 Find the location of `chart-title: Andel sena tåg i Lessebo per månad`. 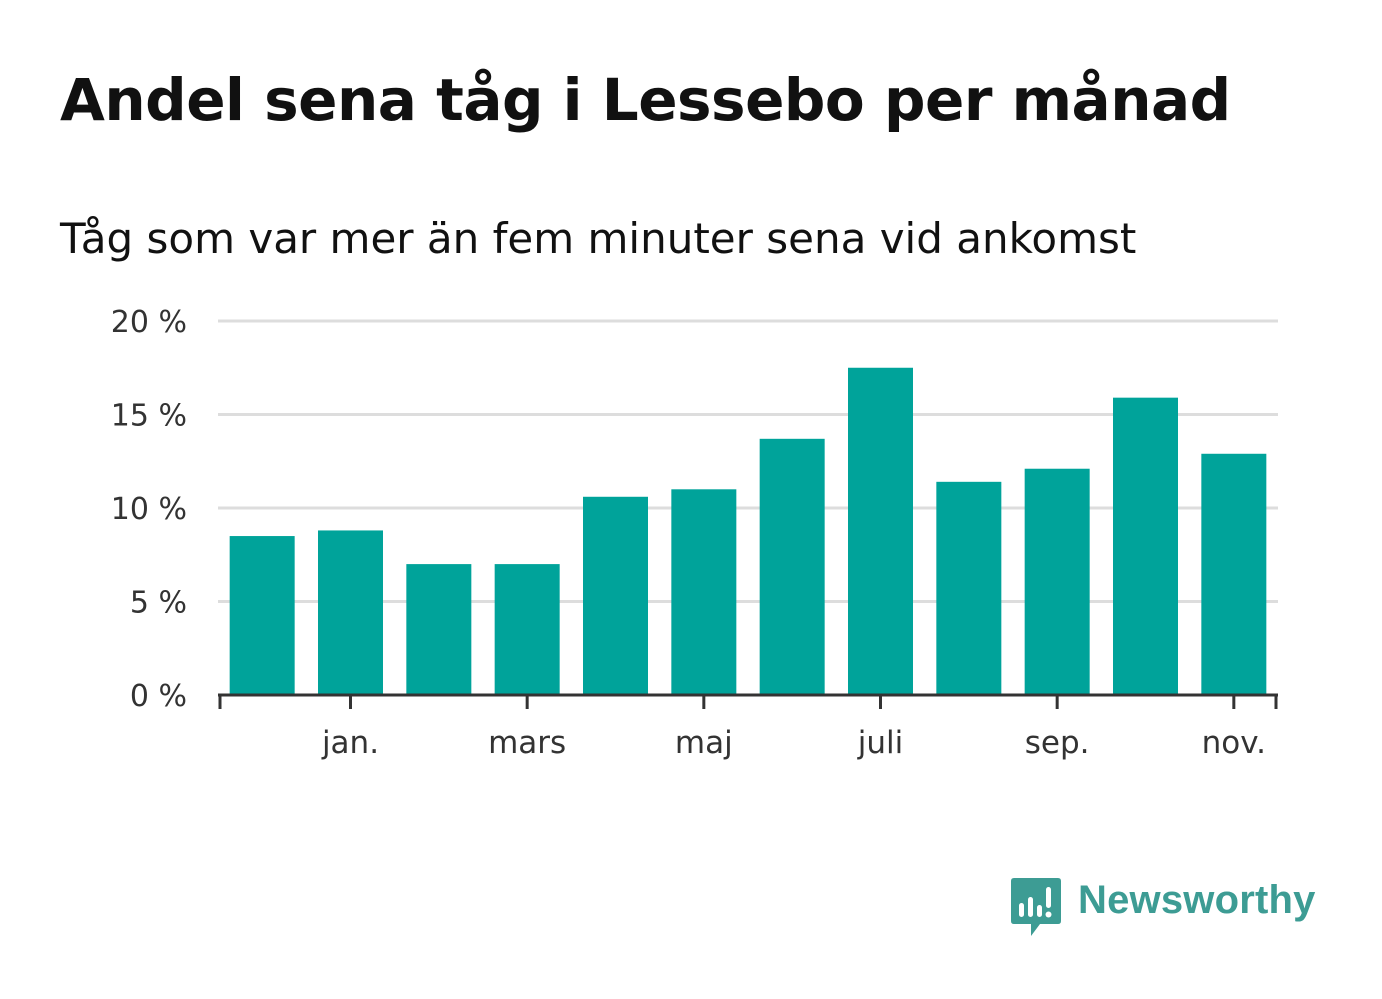

chart-title: Andel sena tåg i Lessebo per månad is located at coordinates (645, 100).